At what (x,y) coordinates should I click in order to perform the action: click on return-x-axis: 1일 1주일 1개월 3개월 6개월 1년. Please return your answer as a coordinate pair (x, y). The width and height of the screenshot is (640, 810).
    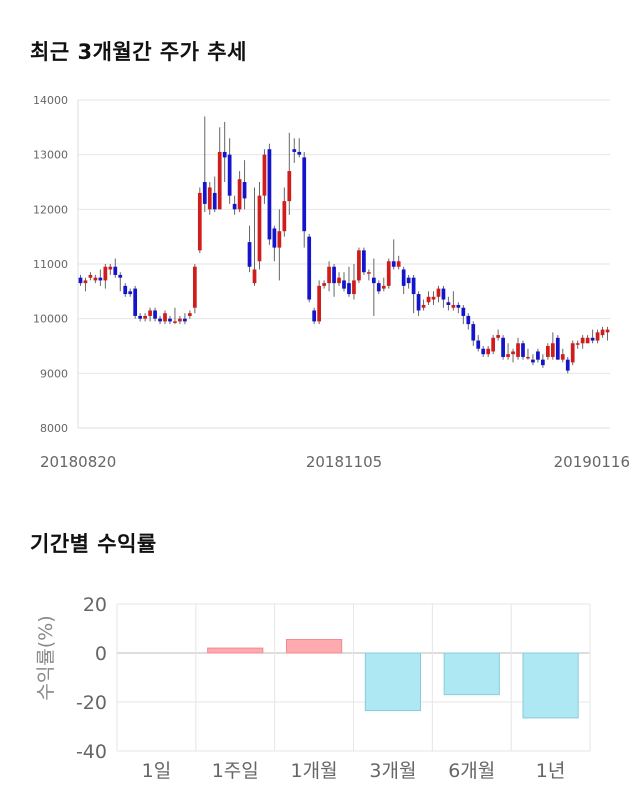
    Looking at the image, I should click on (354, 771).